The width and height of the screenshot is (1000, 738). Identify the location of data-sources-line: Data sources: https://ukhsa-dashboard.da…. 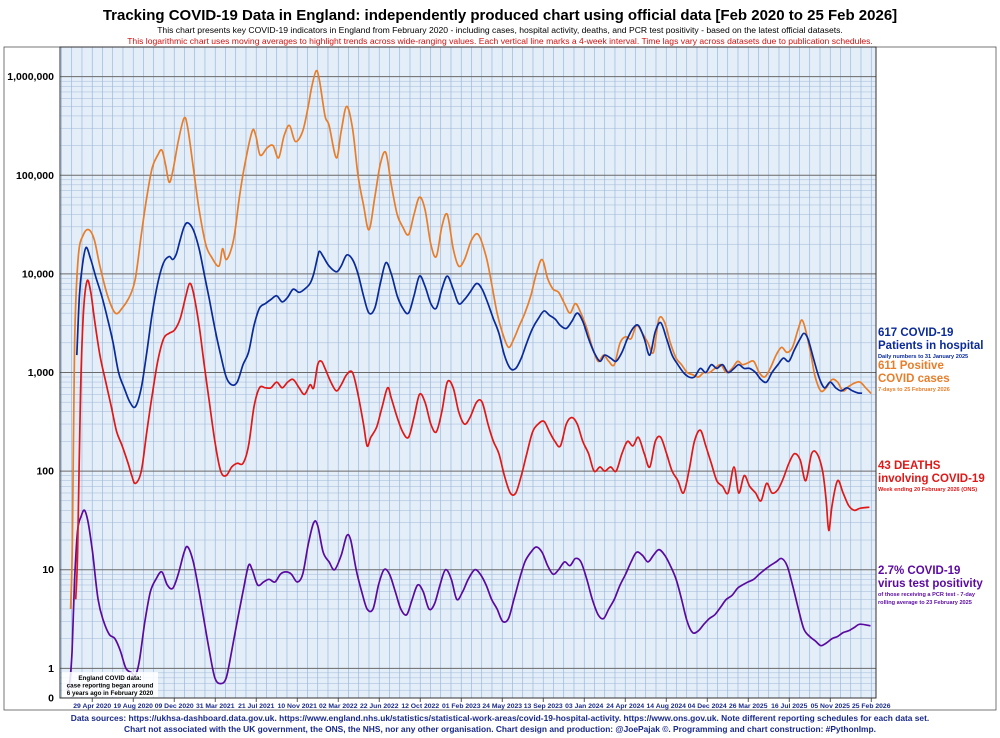
(500, 718).